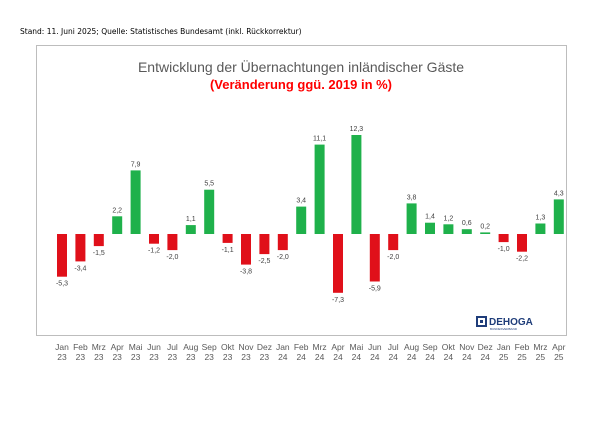 Image resolution: width=610 pixels, height=432 pixels. What do you see at coordinates (430, 217) in the screenshot?
I see `data-label: 1,4` at bounding box center [430, 217].